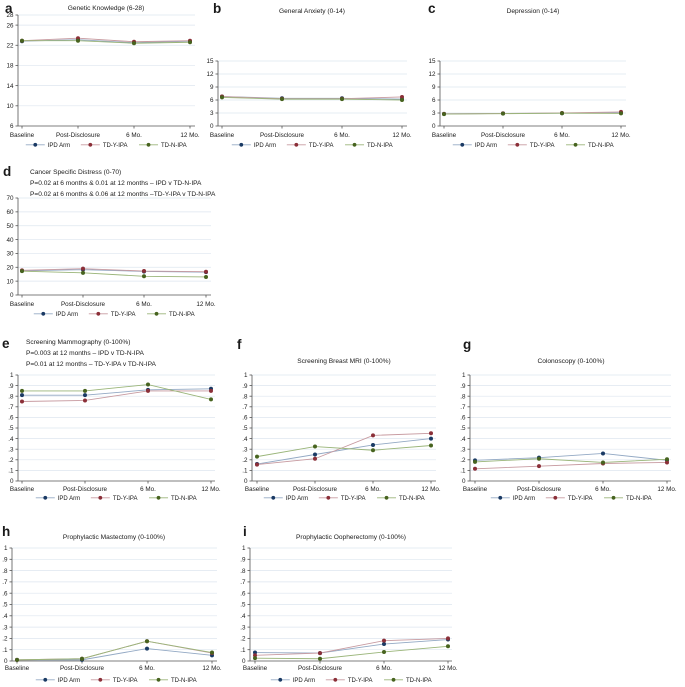 Image resolution: width=685 pixels, height=687 pixels. Describe the element at coordinates (434, 87) in the screenshot. I see `y-tick-label: 9` at that location.